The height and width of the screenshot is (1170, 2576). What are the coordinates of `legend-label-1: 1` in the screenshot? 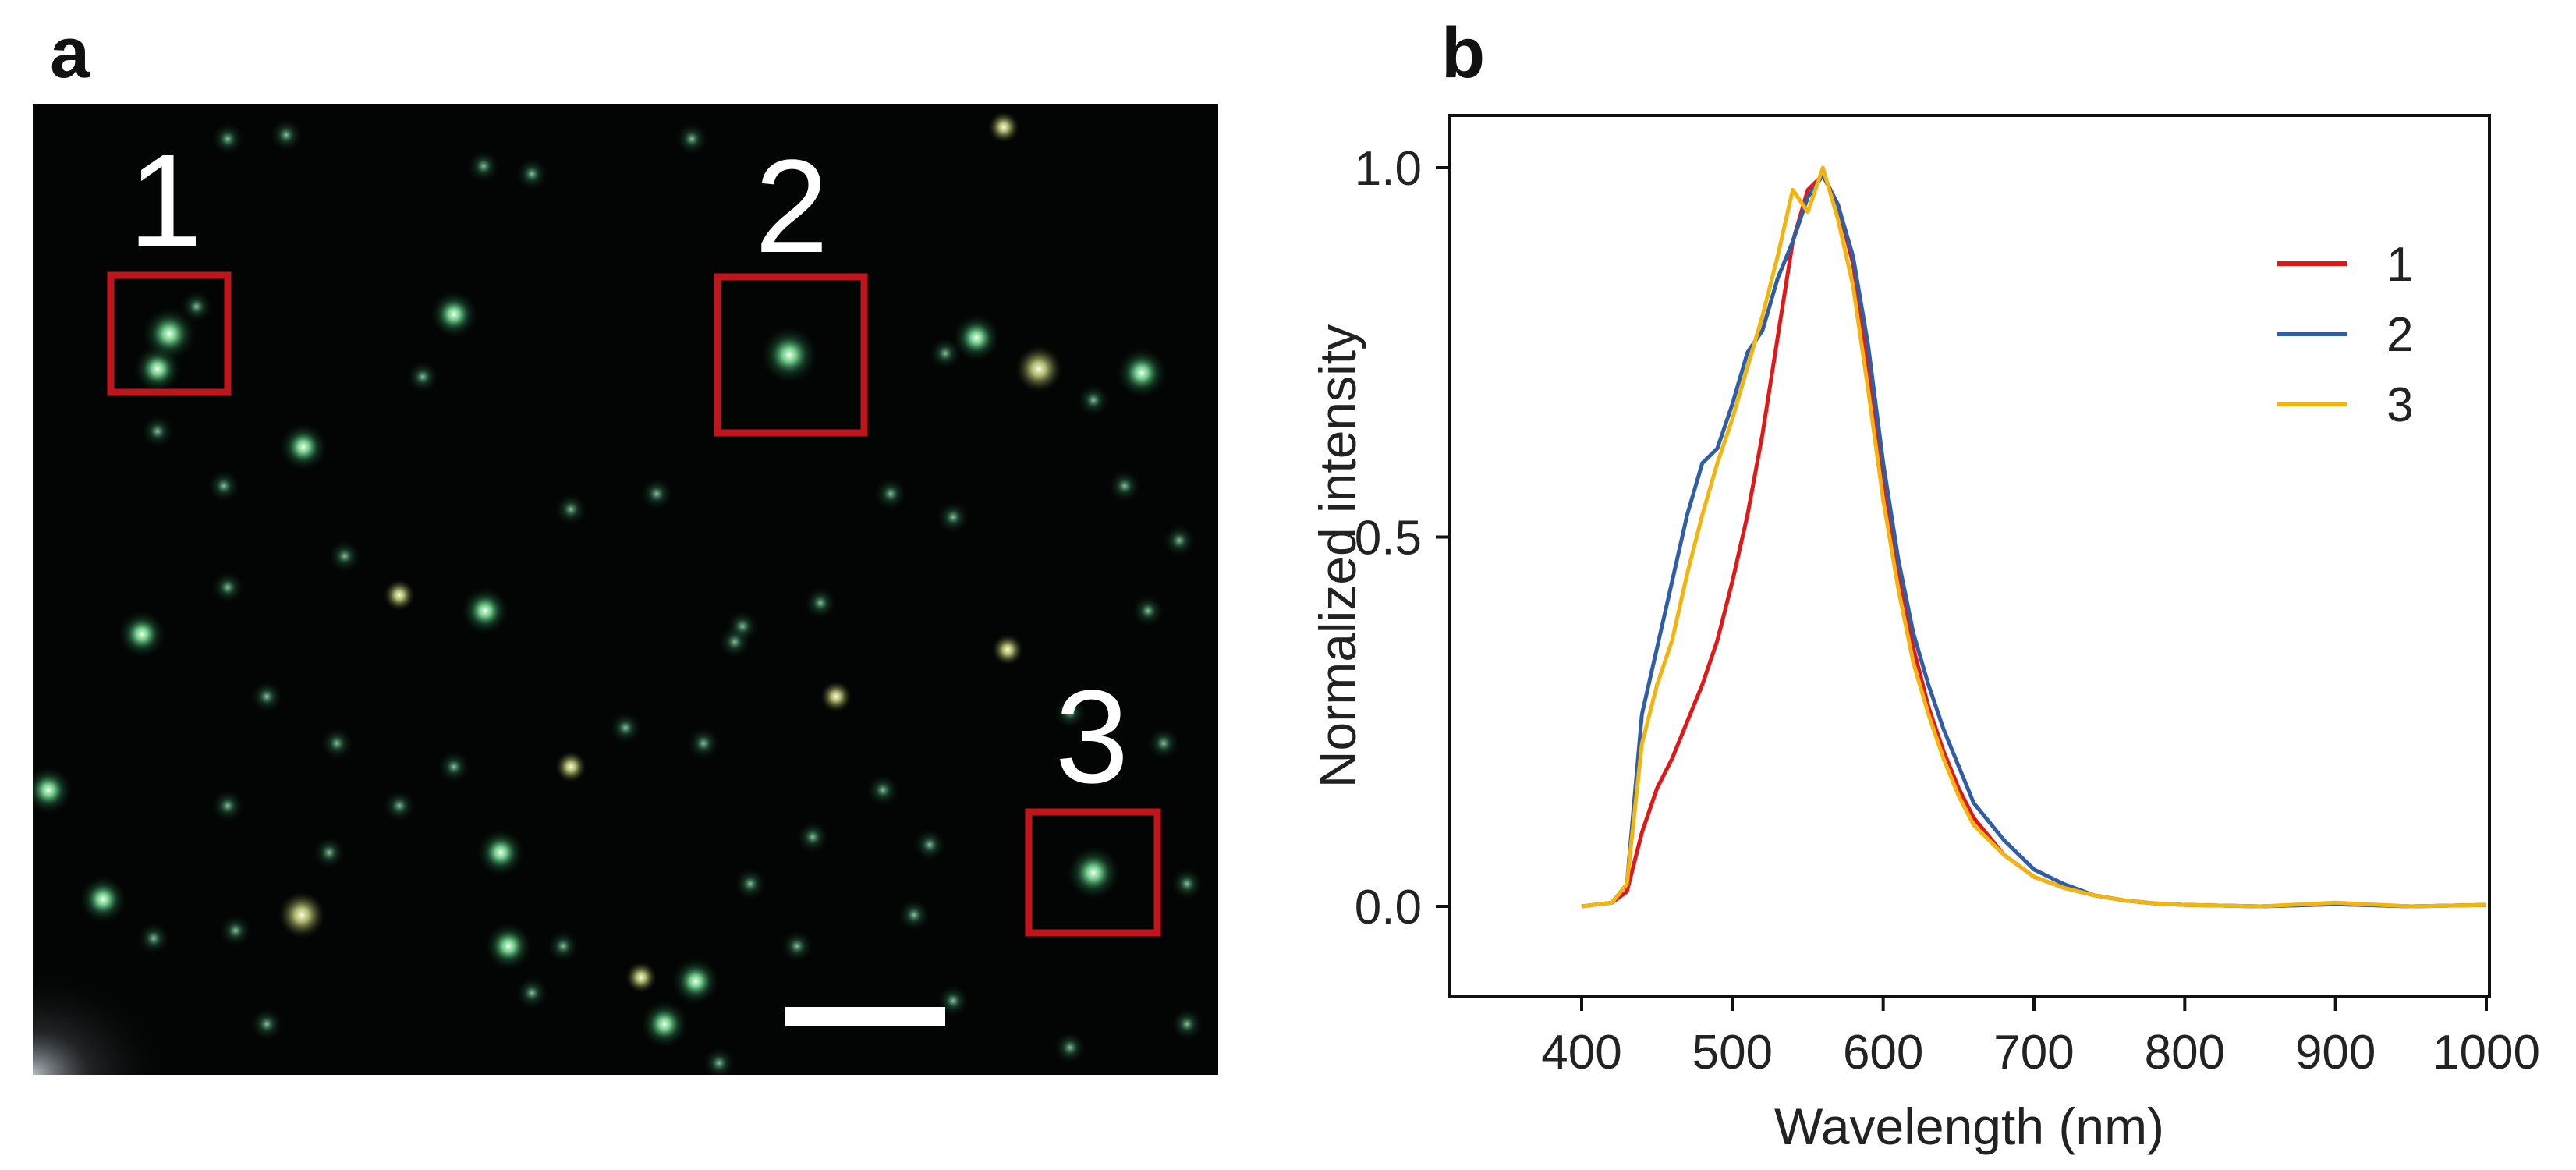 It's located at (2399, 265).